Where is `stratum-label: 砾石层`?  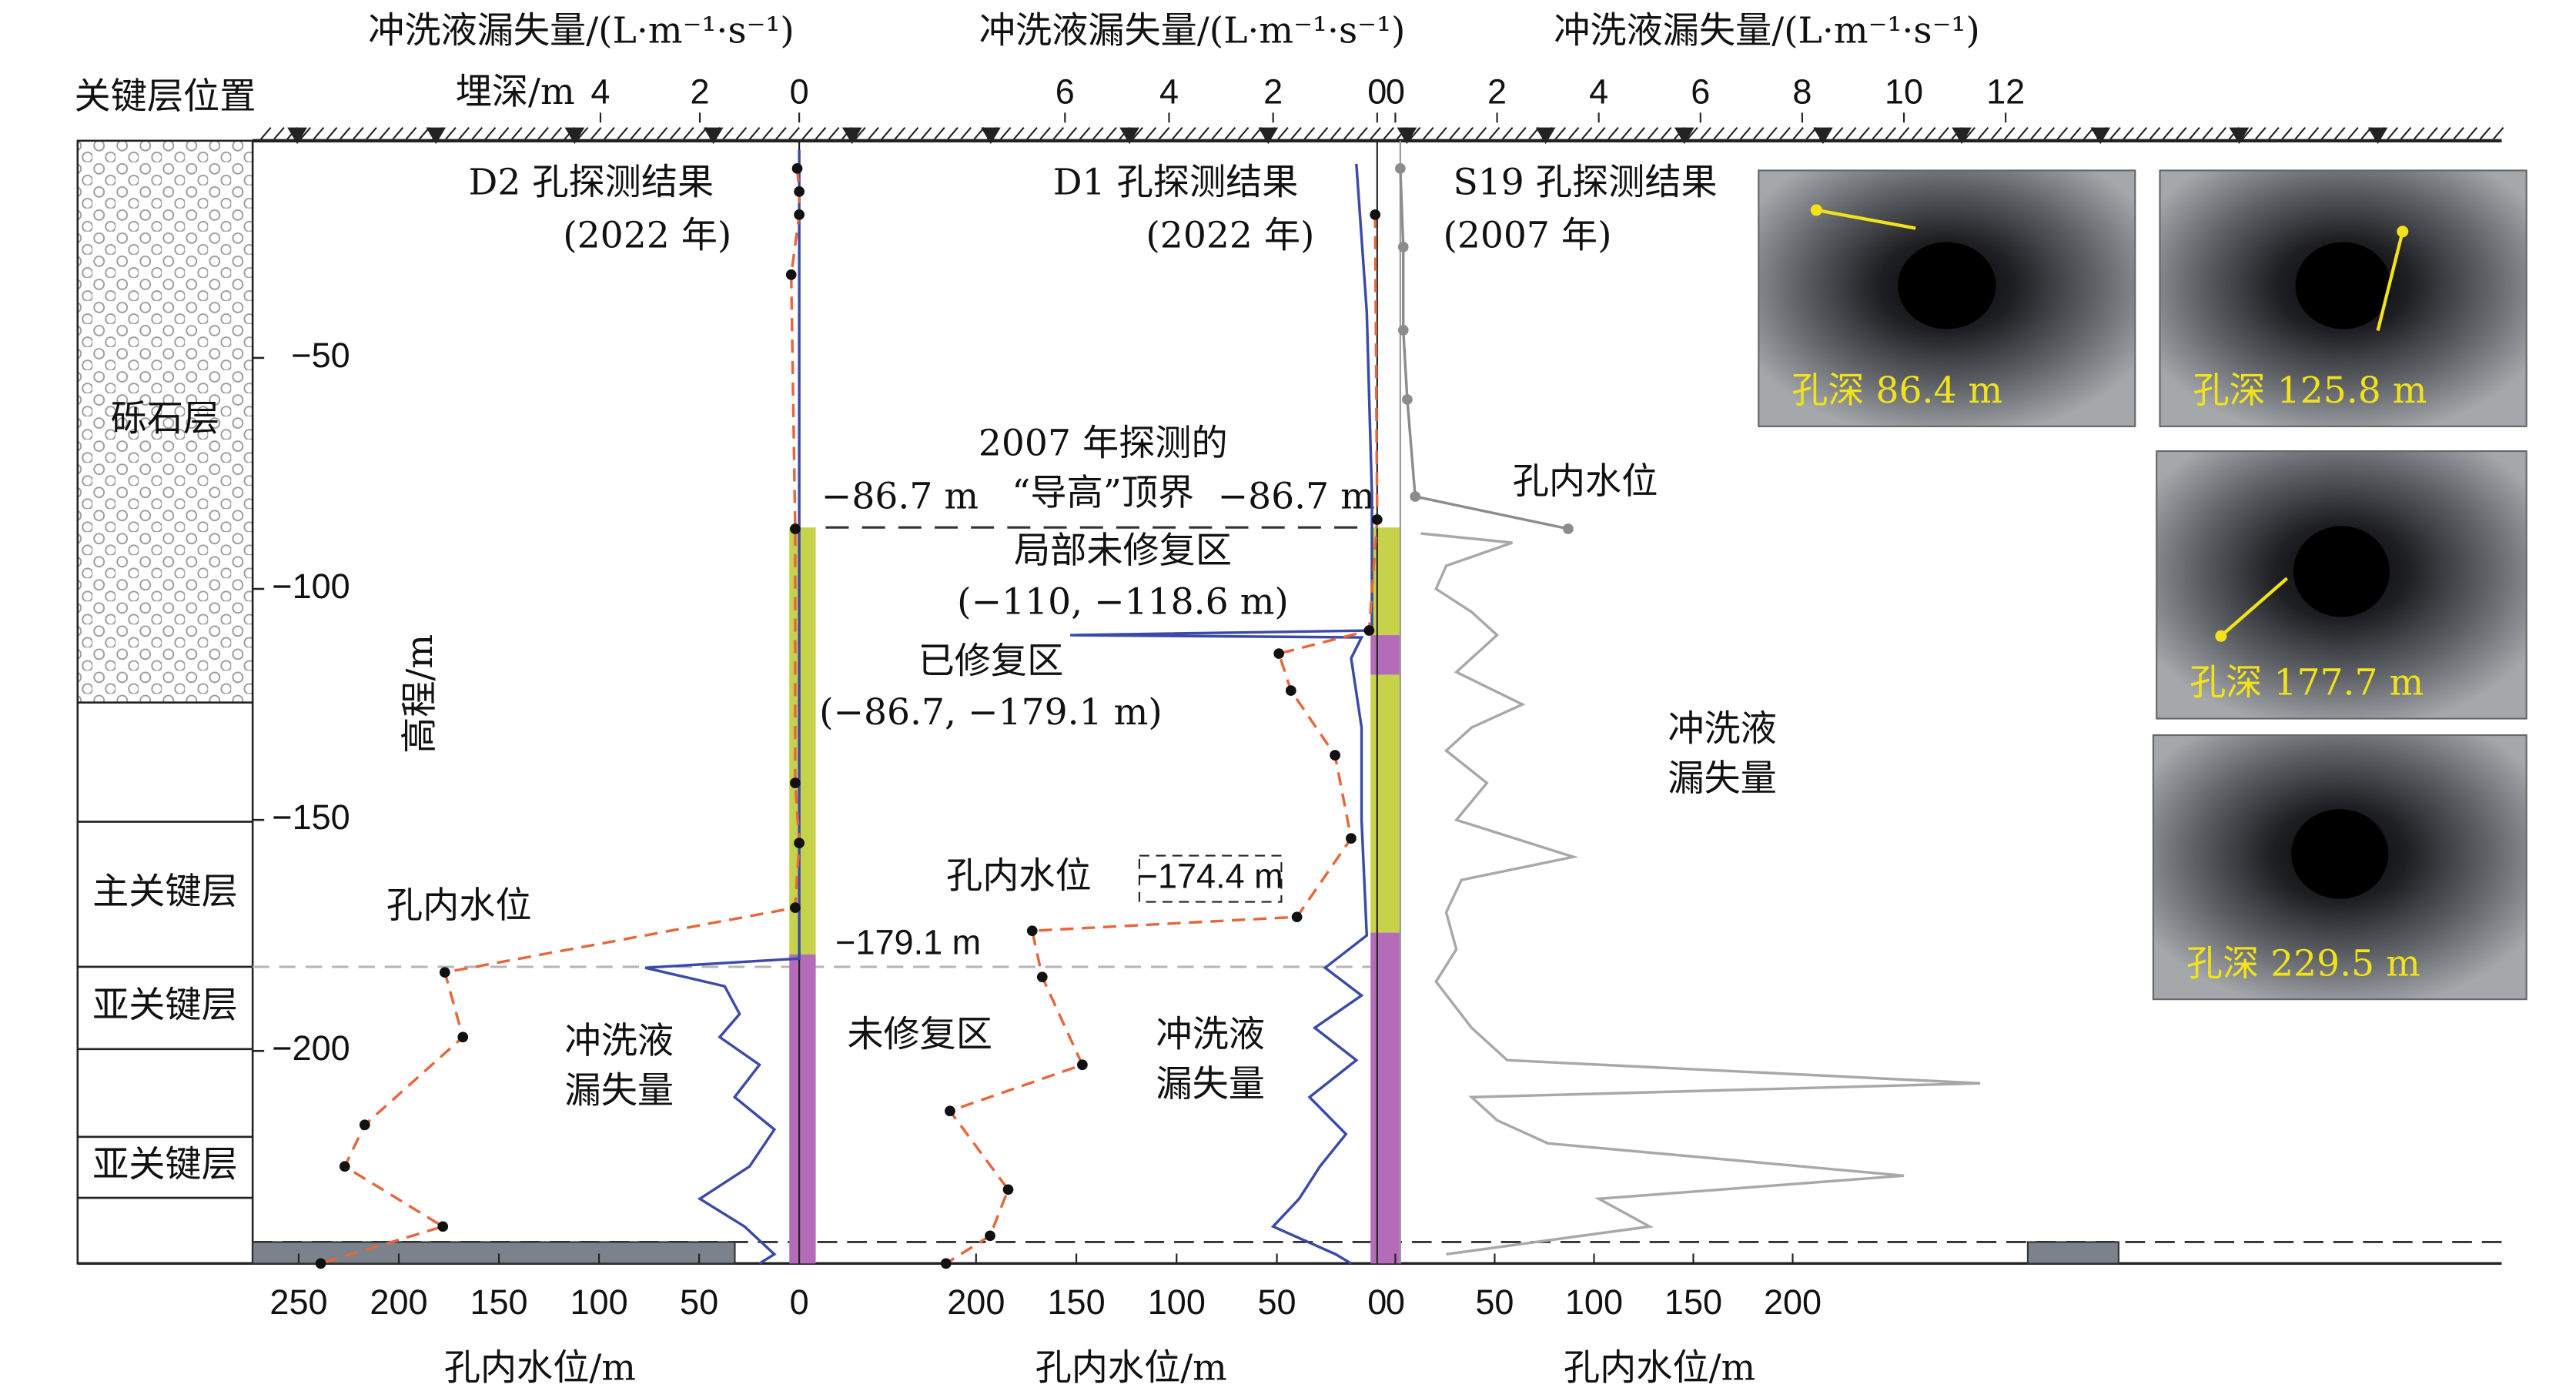 stratum-label: 砾石层 is located at coordinates (165, 419).